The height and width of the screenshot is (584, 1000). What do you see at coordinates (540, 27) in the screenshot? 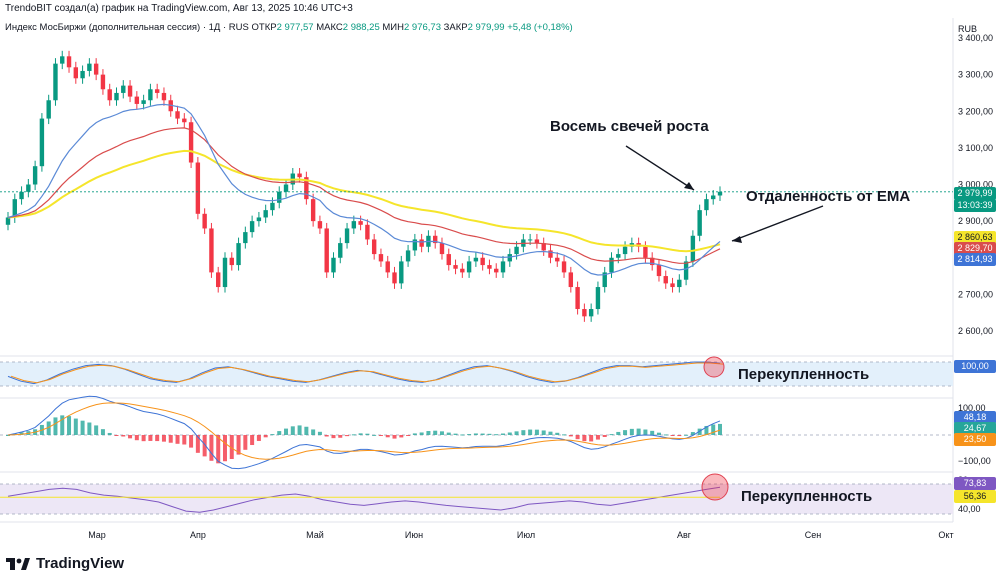
I see `change-value: +5,48 (+0,18%)` at bounding box center [540, 27].